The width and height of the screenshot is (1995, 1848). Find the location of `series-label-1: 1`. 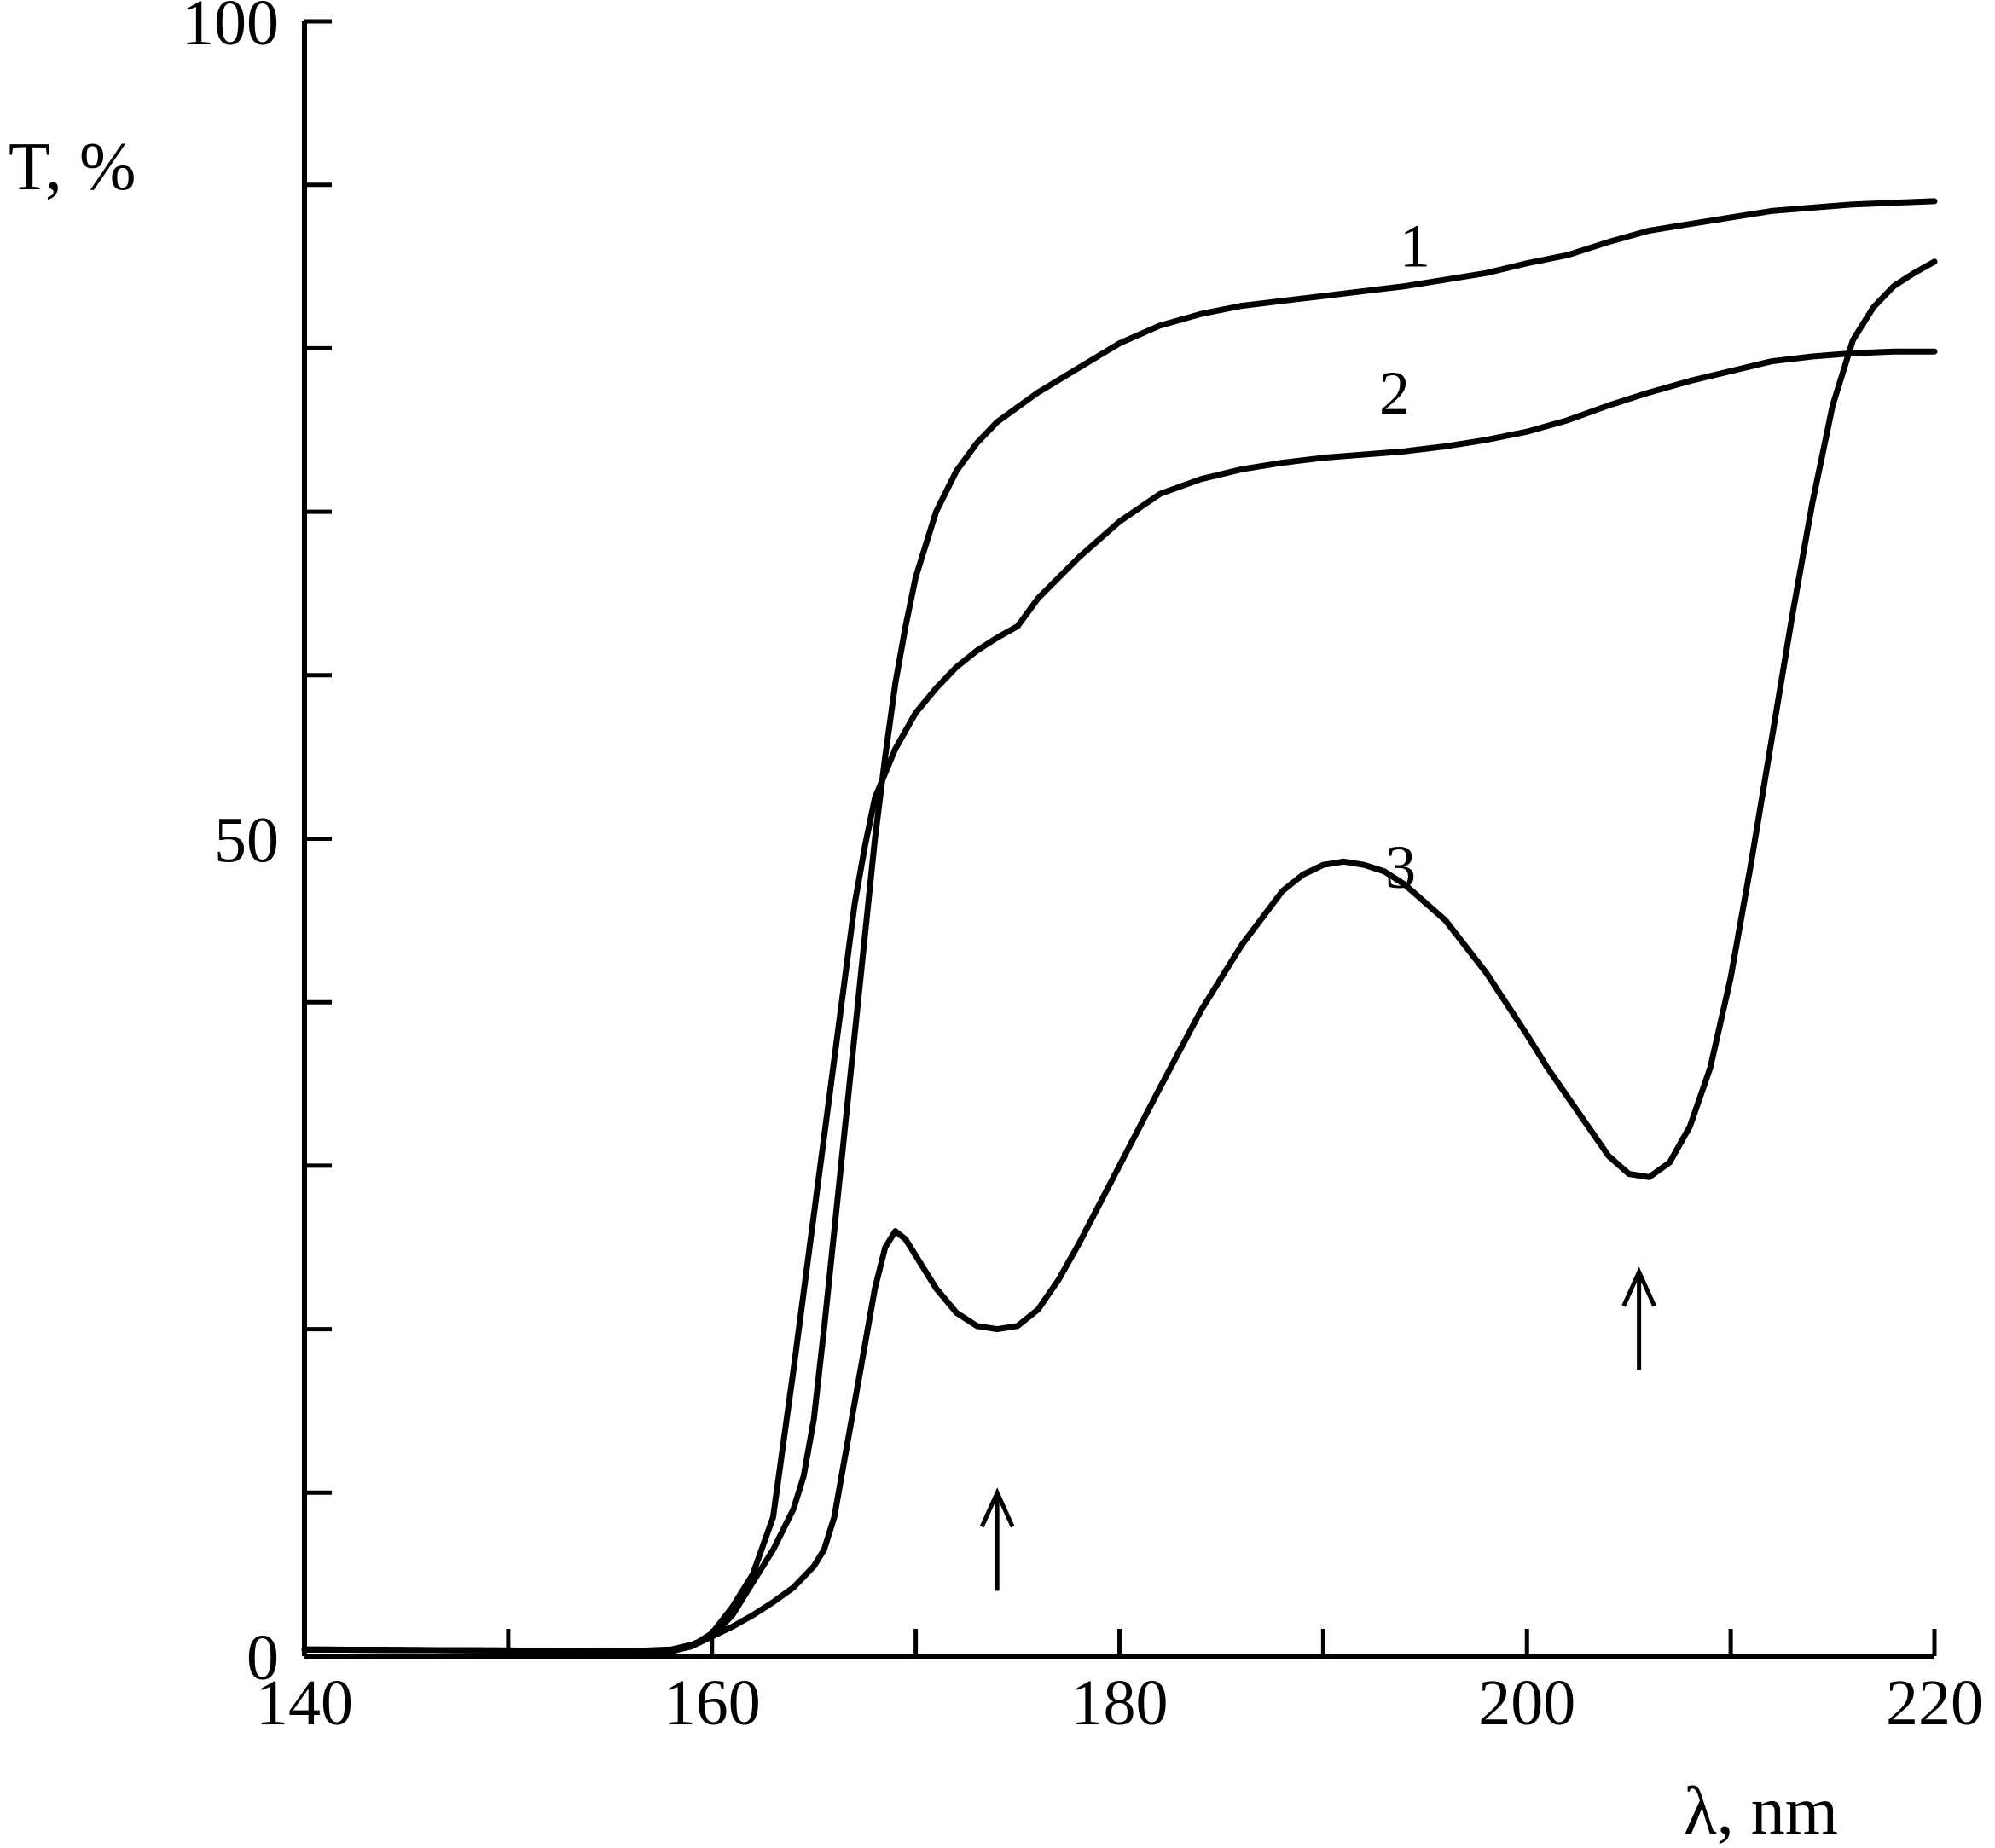

series-label-1: 1 is located at coordinates (1415, 246).